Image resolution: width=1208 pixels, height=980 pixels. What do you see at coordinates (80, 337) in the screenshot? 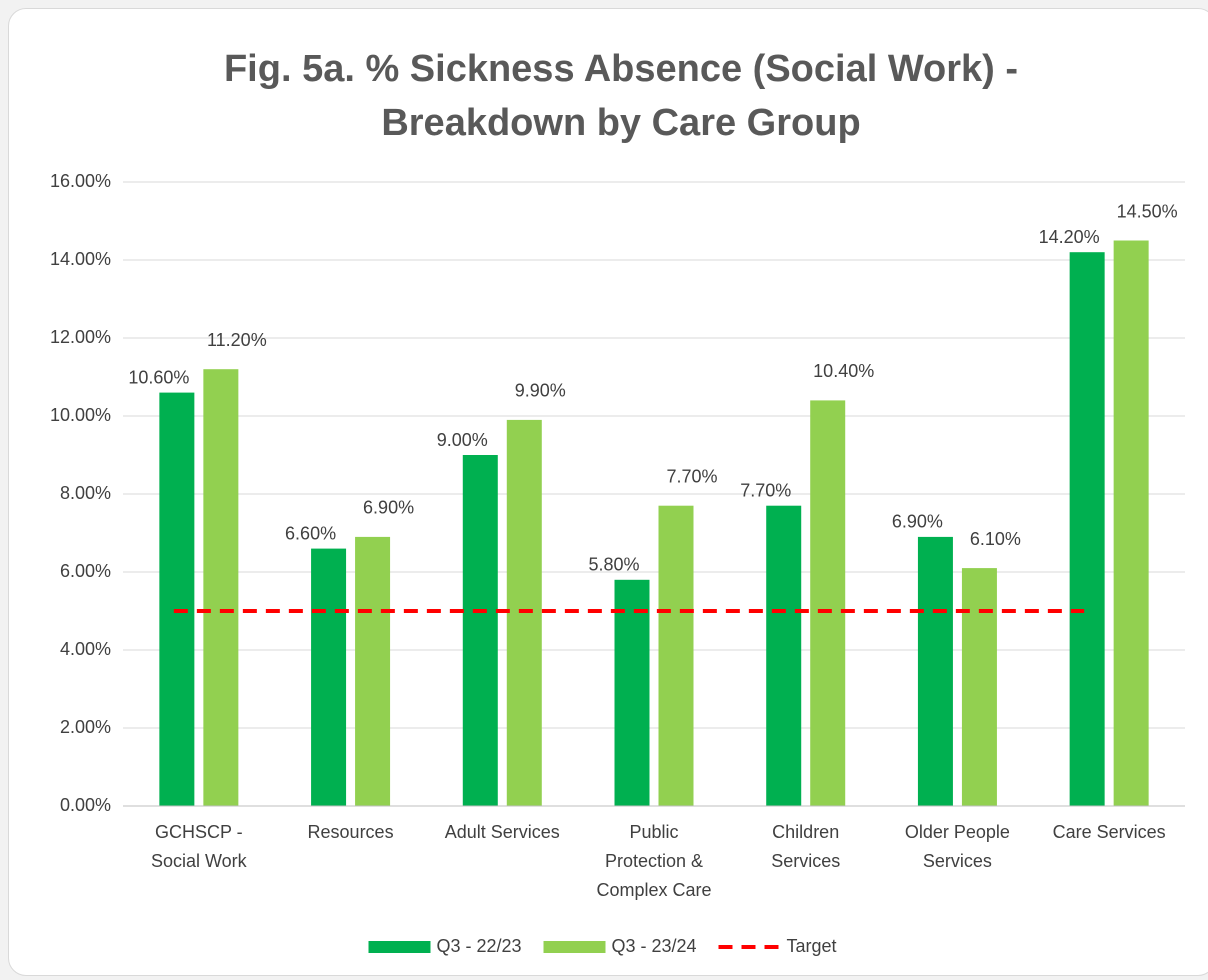
I see `y-tick-label: 12.00%` at bounding box center [80, 337].